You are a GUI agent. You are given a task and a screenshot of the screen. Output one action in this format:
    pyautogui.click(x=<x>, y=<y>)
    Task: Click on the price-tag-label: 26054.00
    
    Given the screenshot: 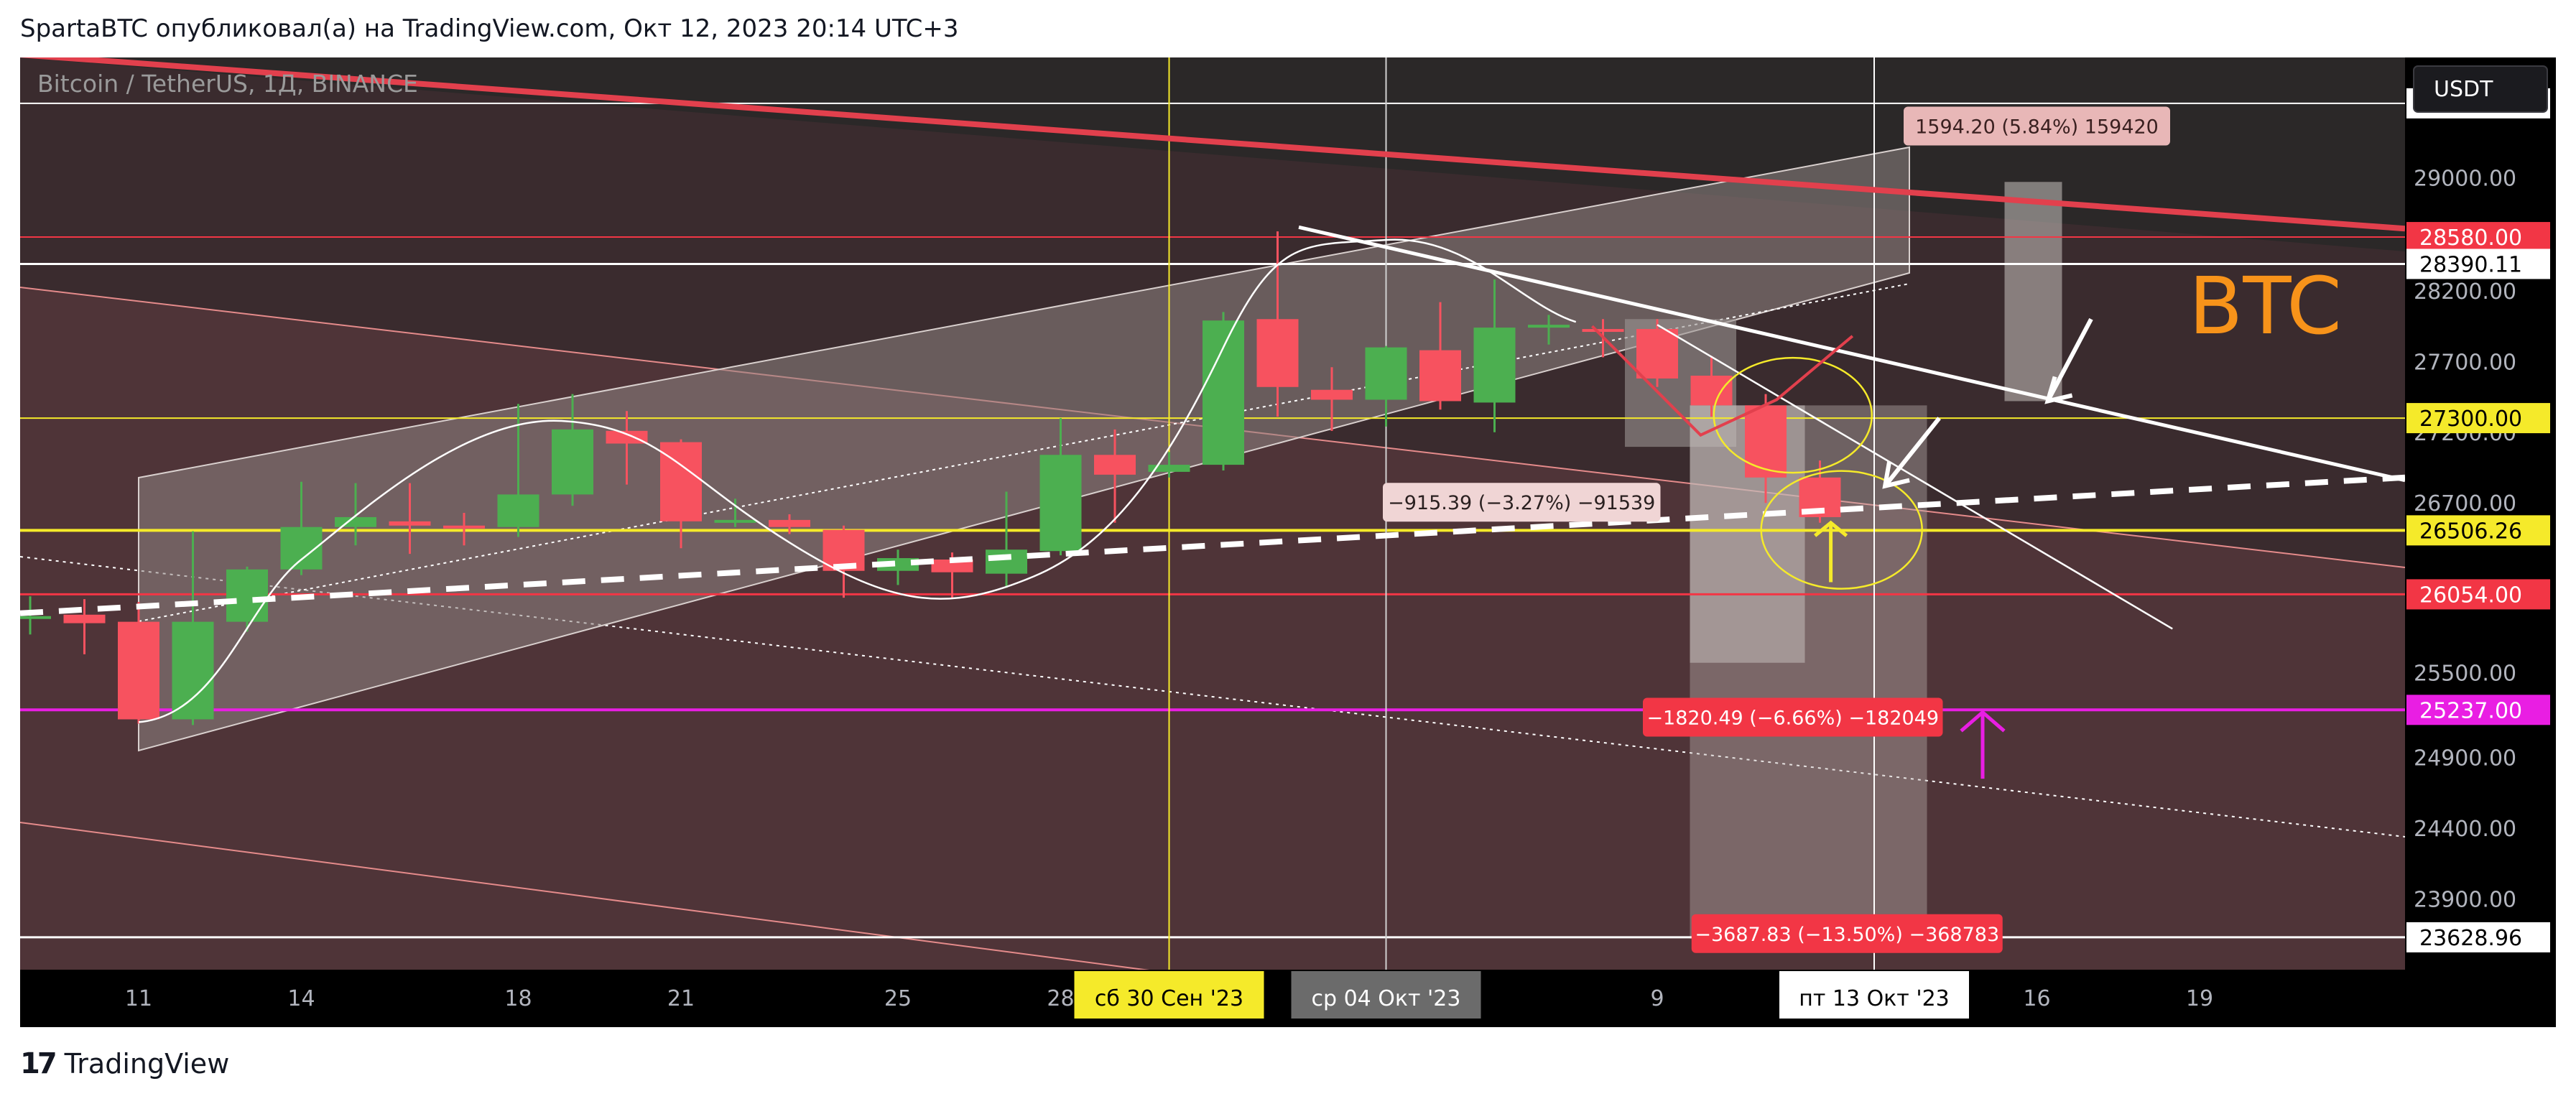 What is the action you would take?
    pyautogui.click(x=2470, y=595)
    